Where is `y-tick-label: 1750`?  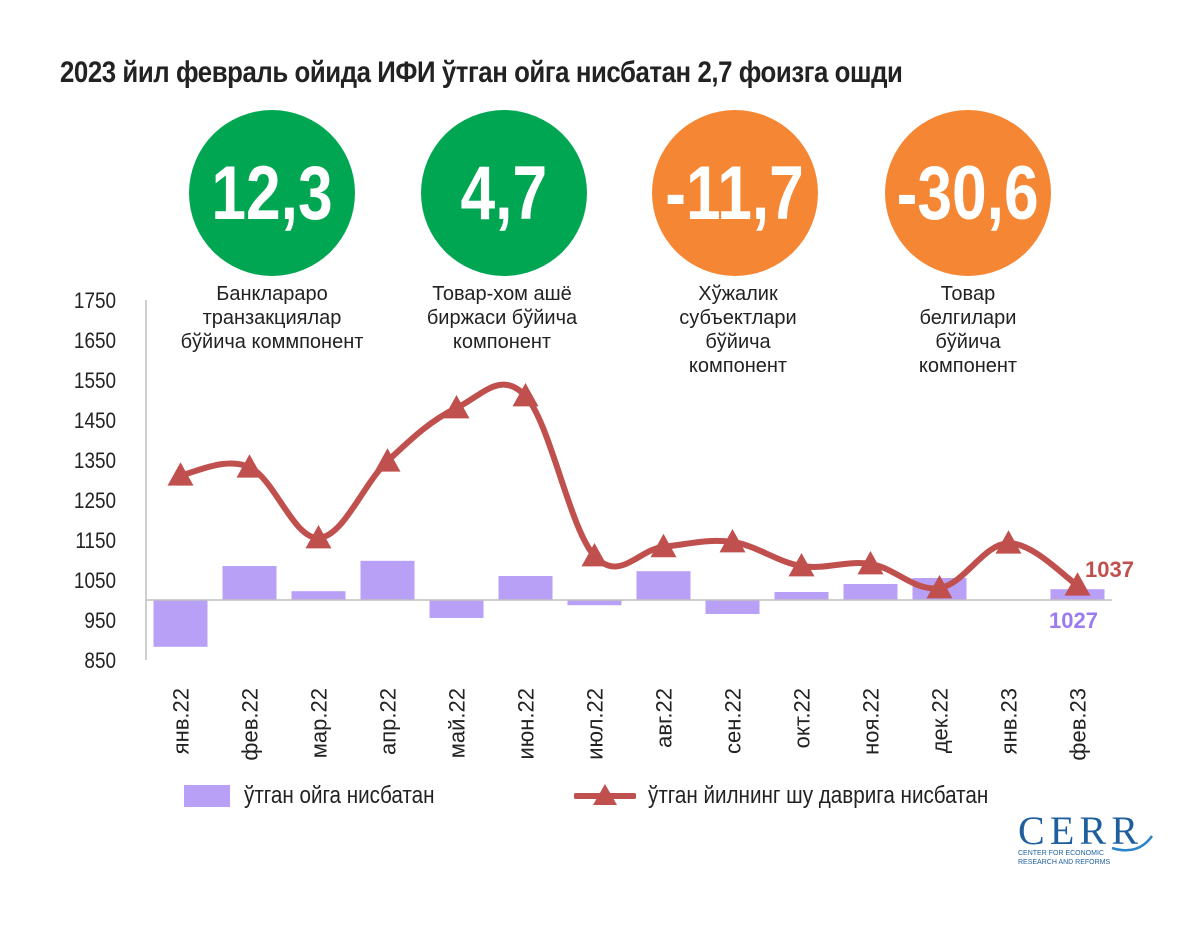
y-tick-label: 1750 is located at coordinates (95, 301).